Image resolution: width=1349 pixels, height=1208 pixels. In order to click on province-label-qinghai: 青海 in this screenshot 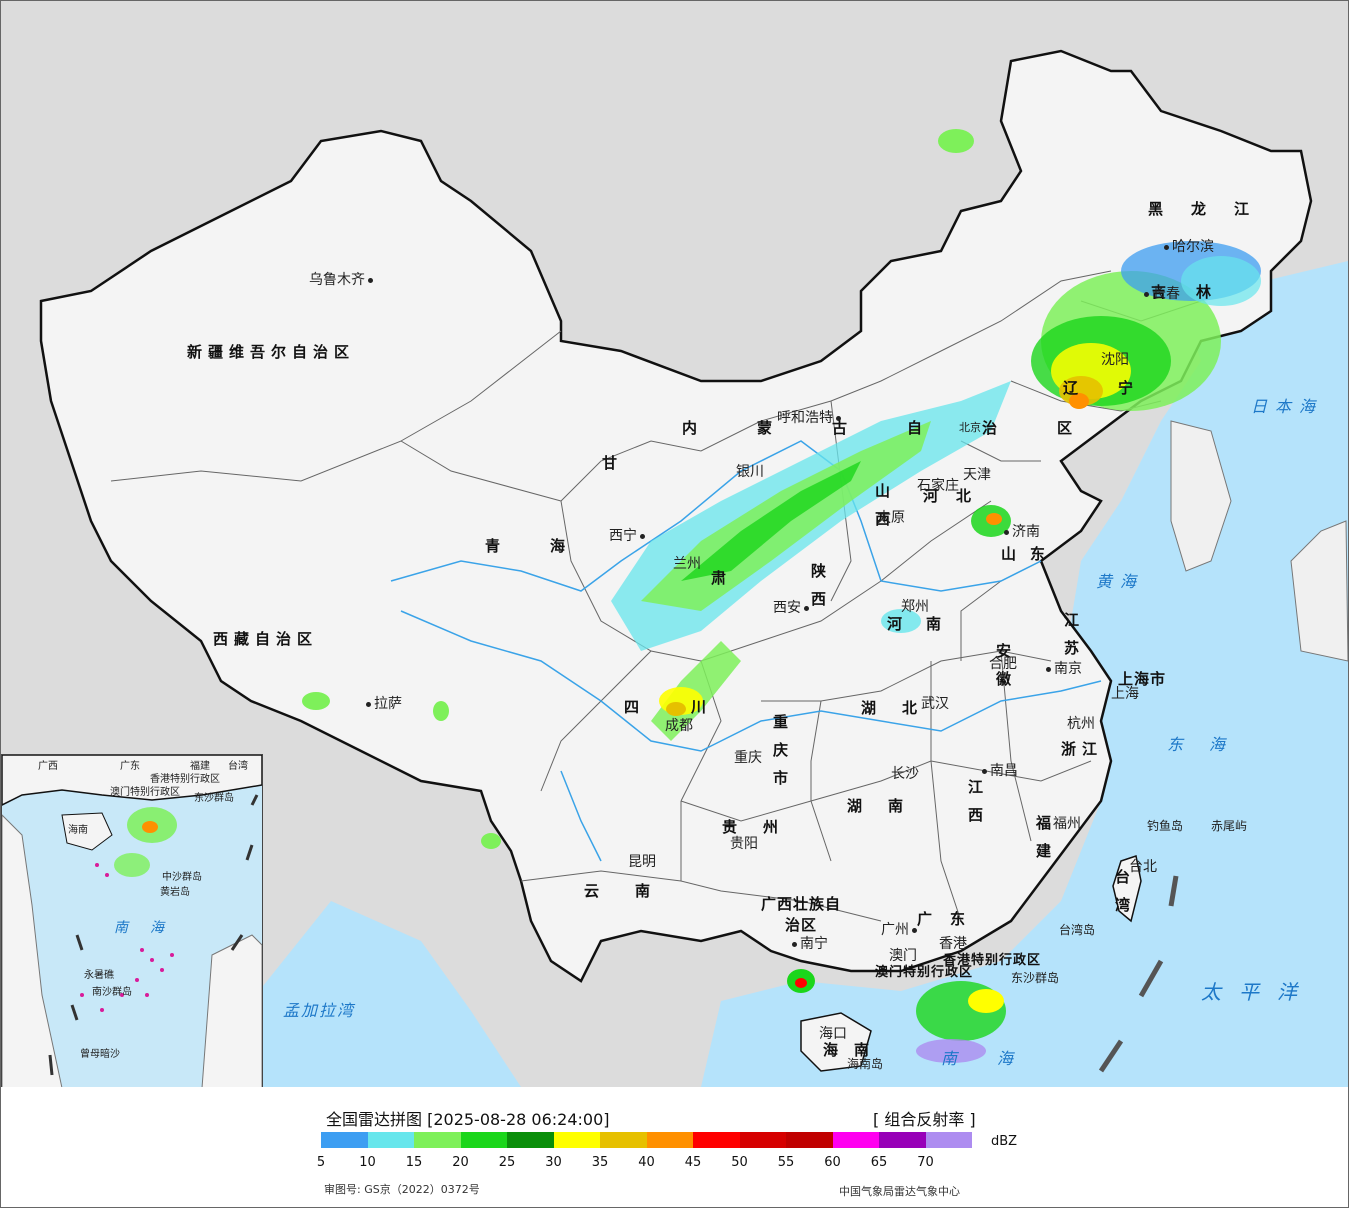, I will do `click(550, 546)`.